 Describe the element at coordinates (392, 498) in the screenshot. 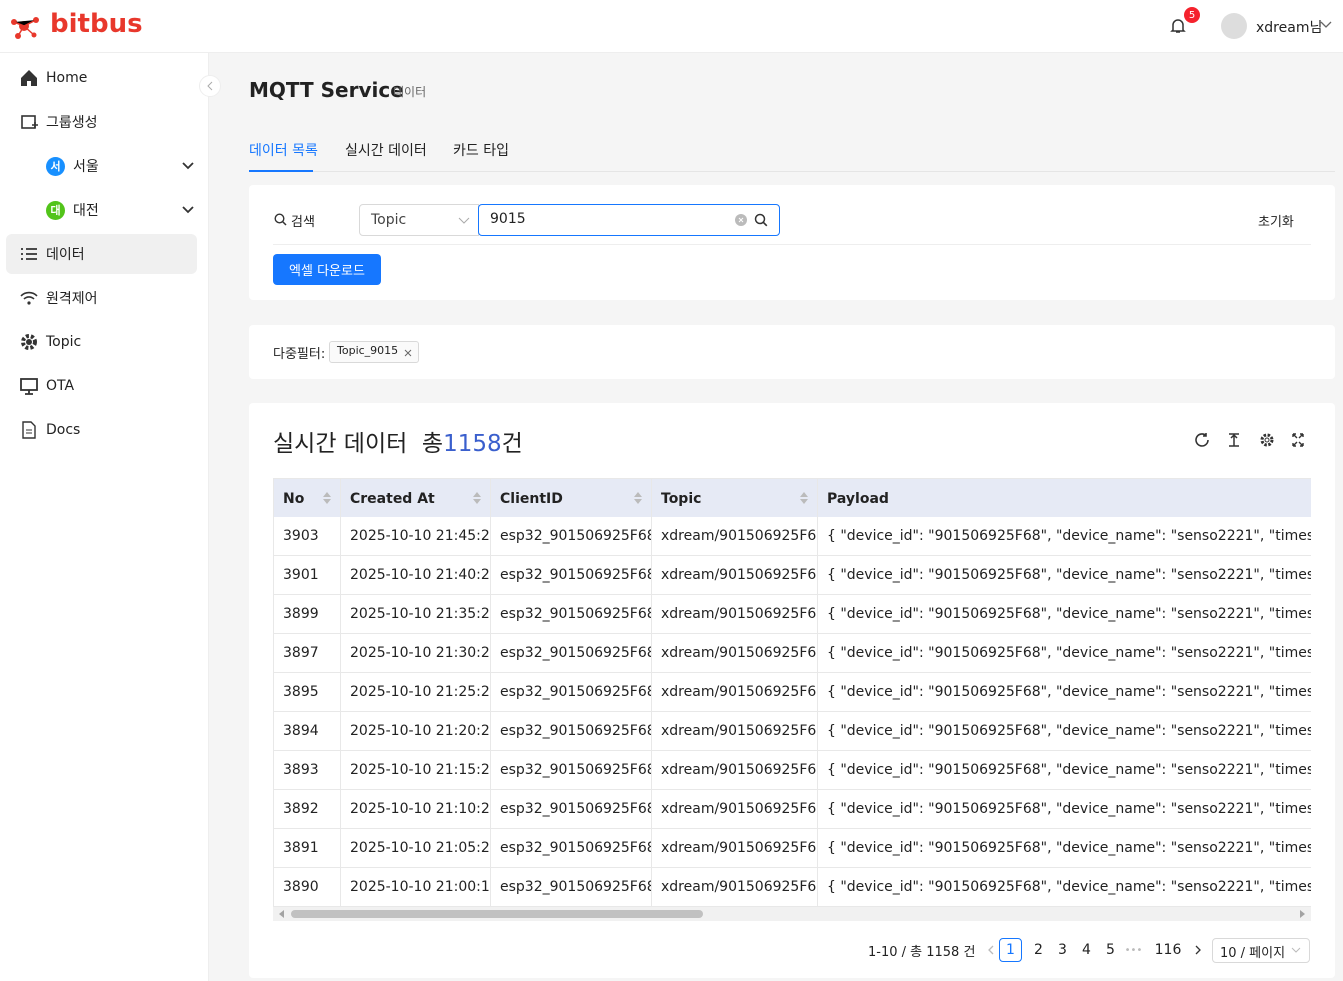

I see `column-title: Created At` at that location.